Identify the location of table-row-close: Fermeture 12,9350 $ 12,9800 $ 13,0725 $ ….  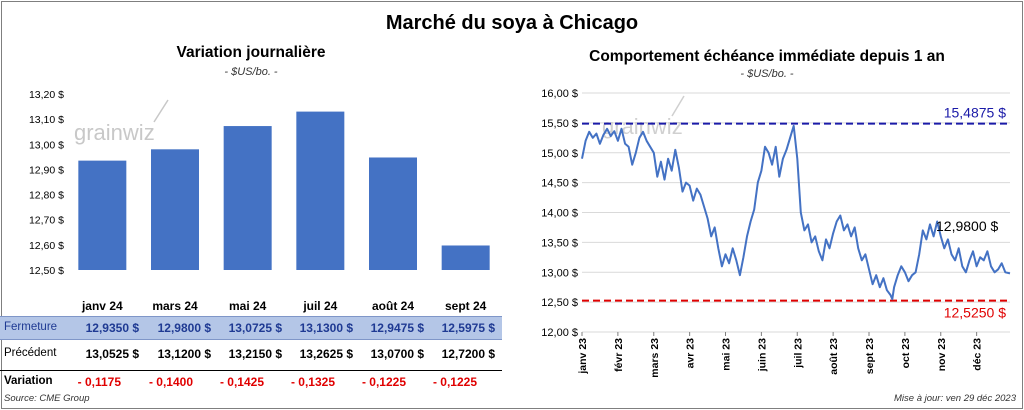
(251, 328).